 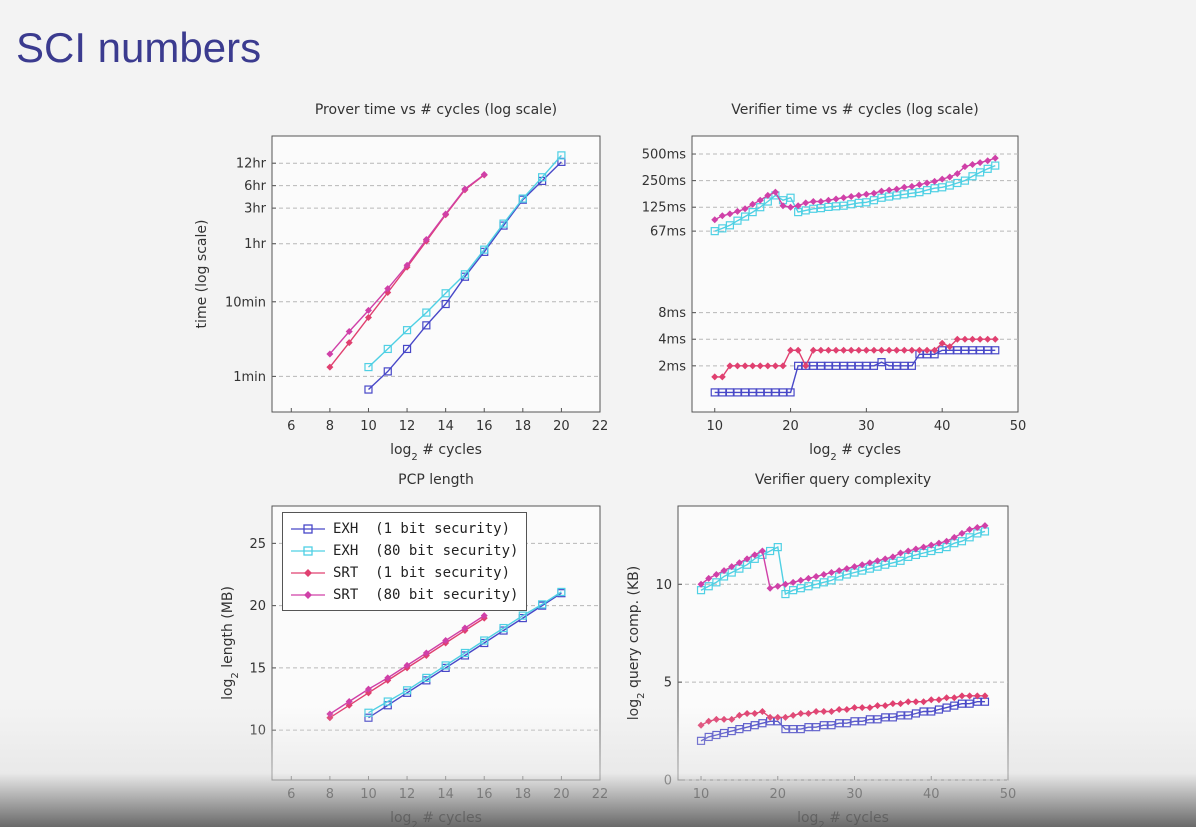 What do you see at coordinates (404, 573) in the screenshot?
I see `legend-item-srt1: SRT (1 bit security)` at bounding box center [404, 573].